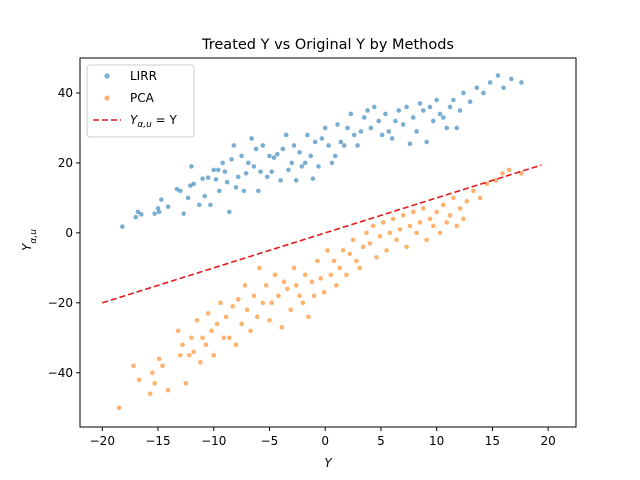  What do you see at coordinates (157, 441) in the screenshot?
I see `x-tick-label: −15` at bounding box center [157, 441].